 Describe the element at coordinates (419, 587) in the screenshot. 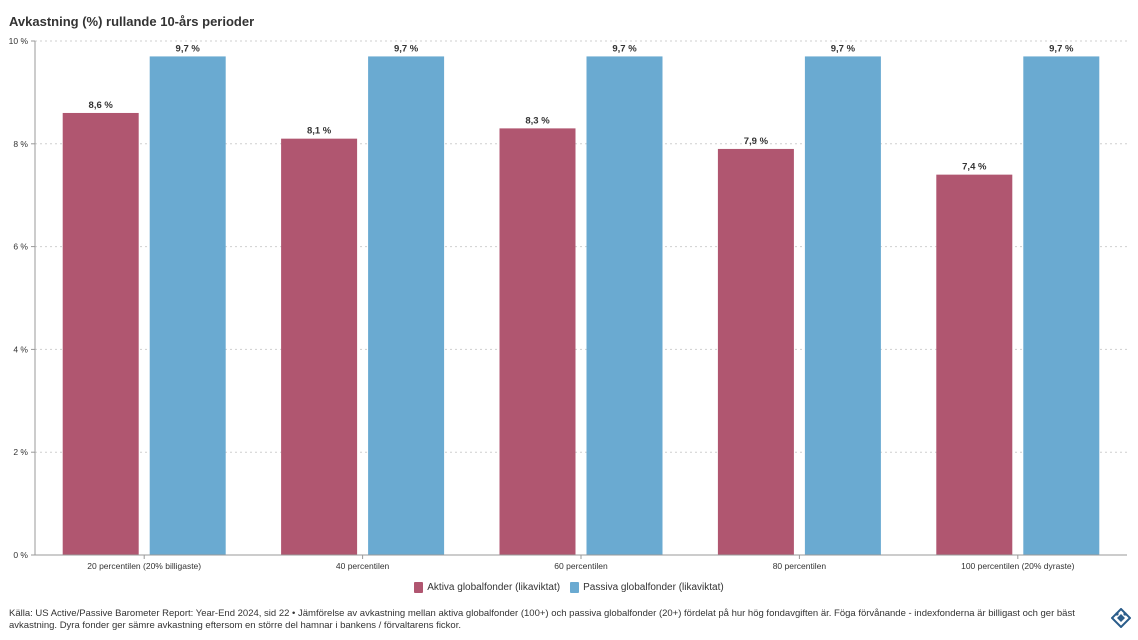

I see `legend-swatch-aktiva` at that location.